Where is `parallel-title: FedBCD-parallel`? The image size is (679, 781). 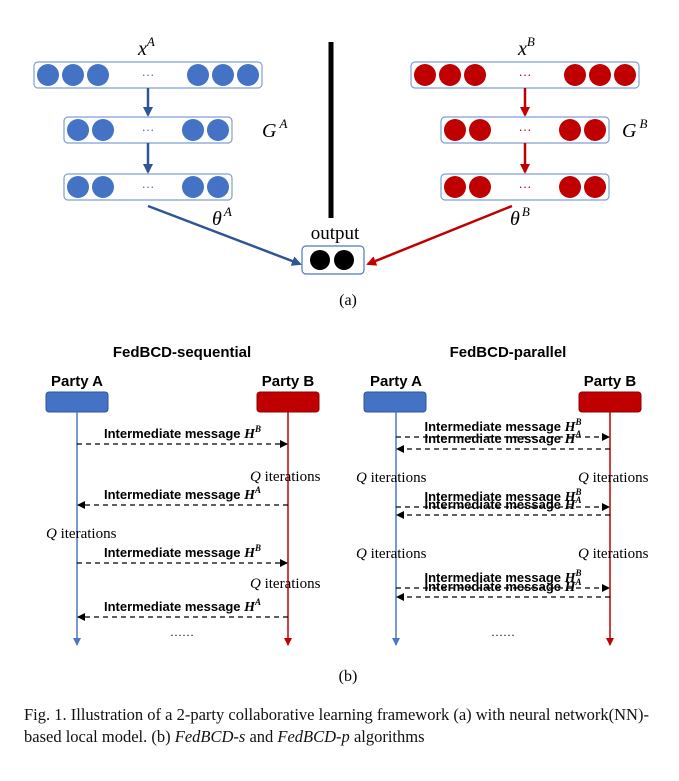
parallel-title: FedBCD-parallel is located at coordinates (508, 352).